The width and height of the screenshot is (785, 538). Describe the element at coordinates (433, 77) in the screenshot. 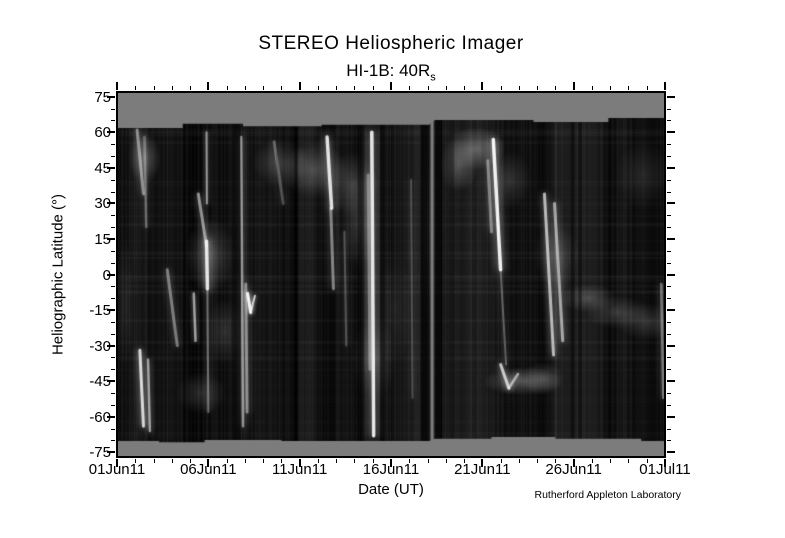

I see `chart-subtitle-subscript: s` at that location.